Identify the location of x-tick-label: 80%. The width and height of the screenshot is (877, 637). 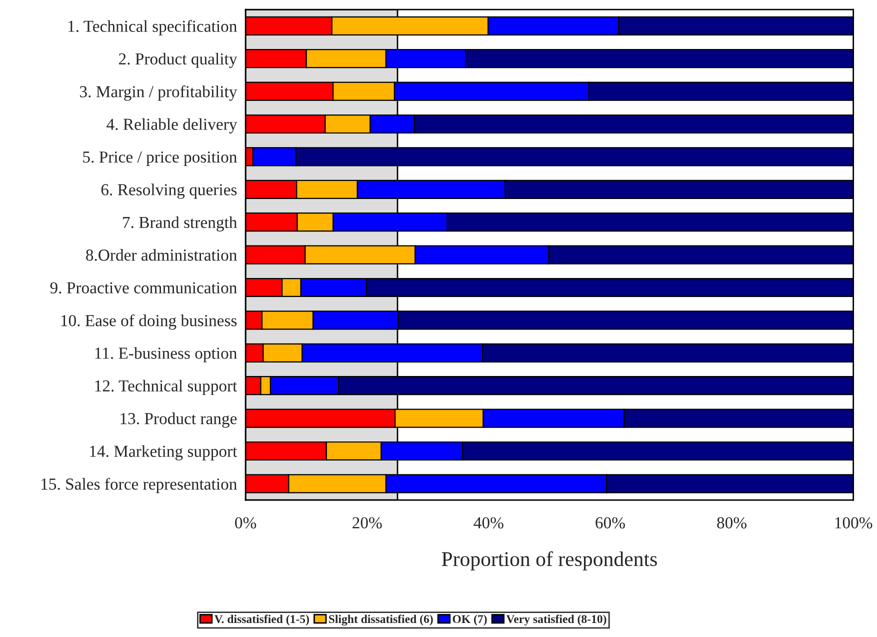
(731, 522).